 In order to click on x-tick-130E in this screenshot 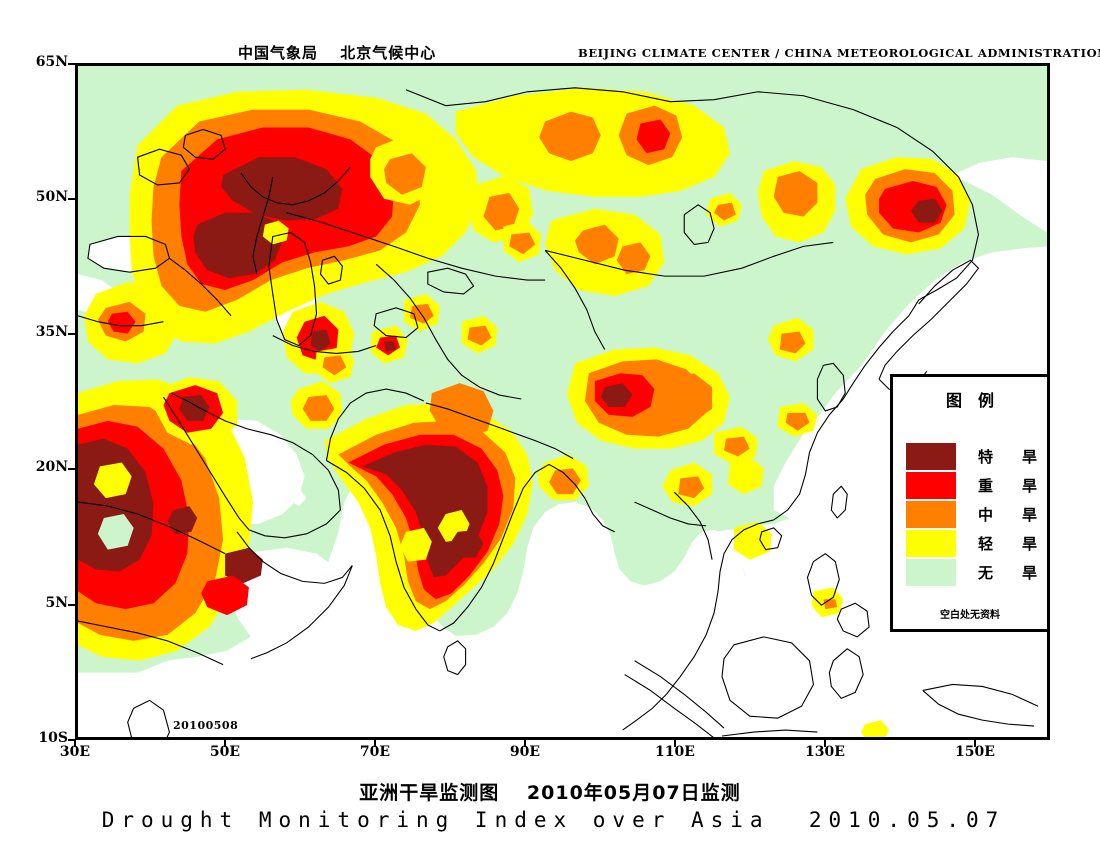, I will do `click(825, 743)`.